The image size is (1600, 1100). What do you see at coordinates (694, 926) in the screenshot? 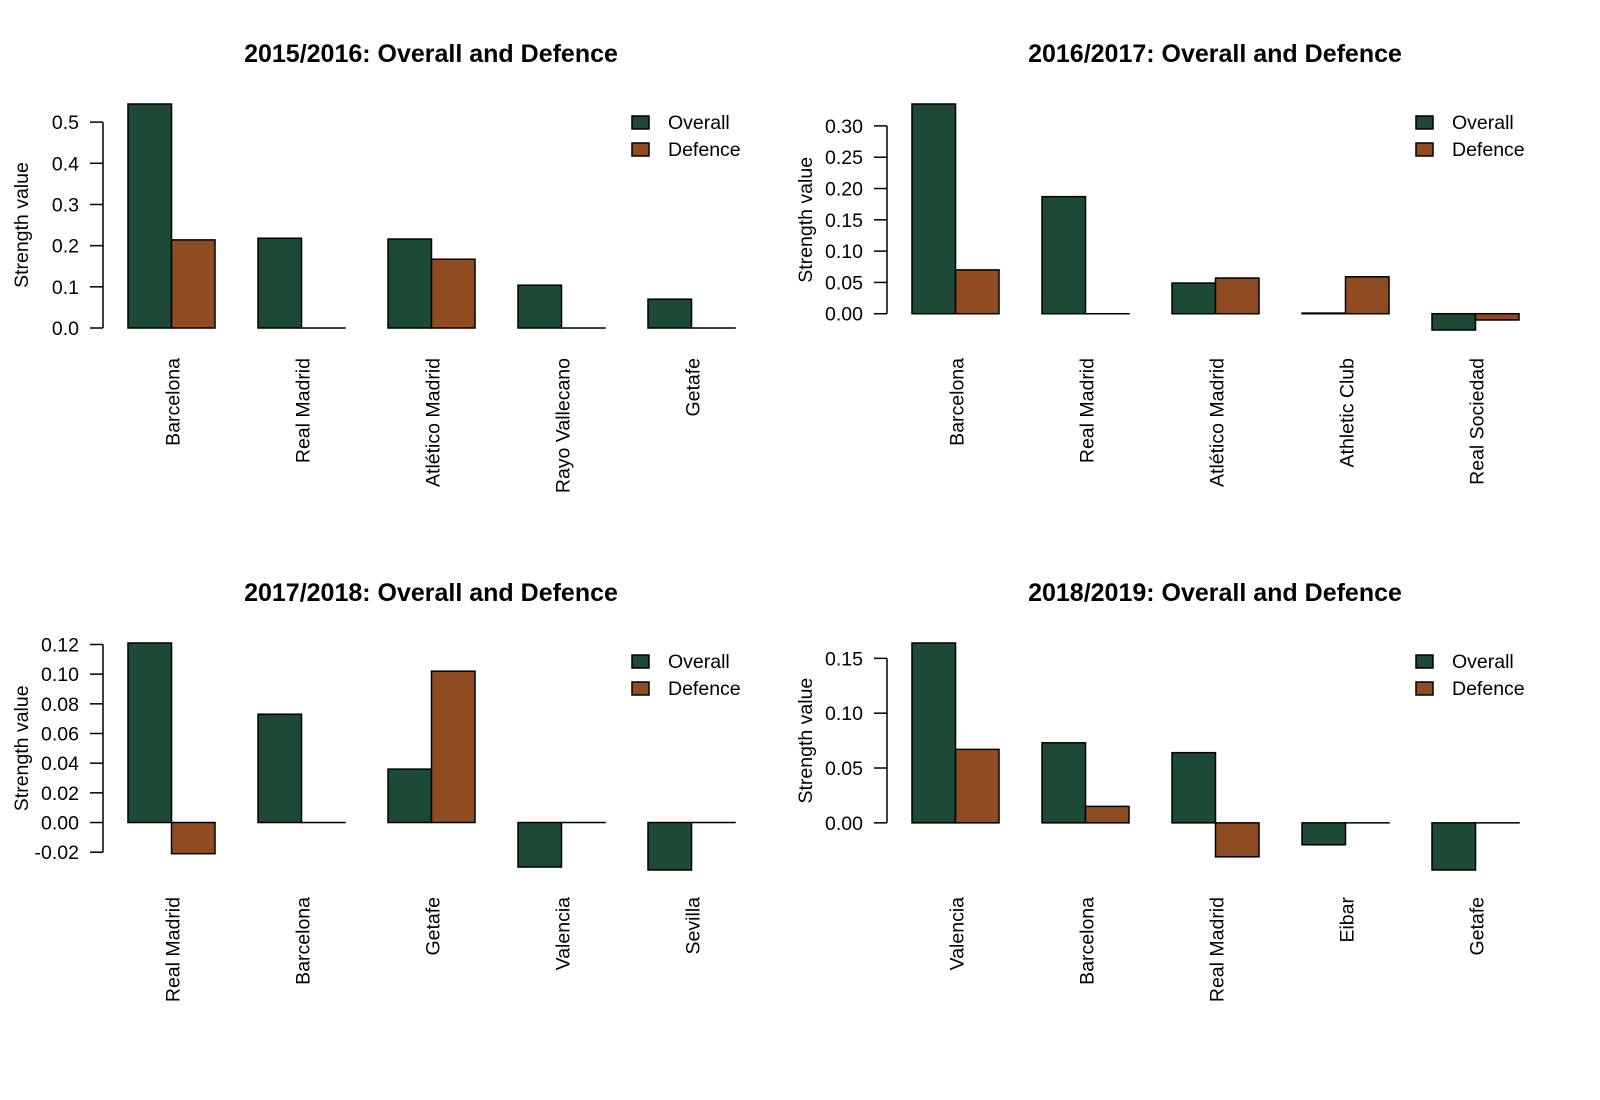
I see `x-tick-label: Sevilla` at bounding box center [694, 926].